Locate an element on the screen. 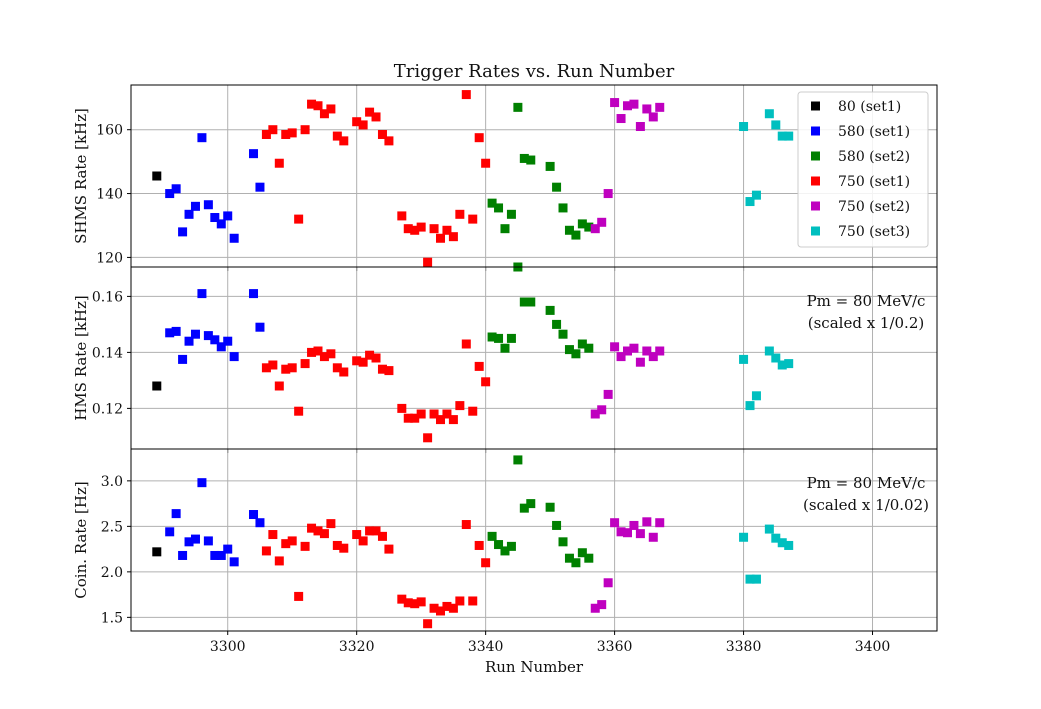 The image size is (1041, 709). y-tick-label: 0.12 is located at coordinates (107, 409).